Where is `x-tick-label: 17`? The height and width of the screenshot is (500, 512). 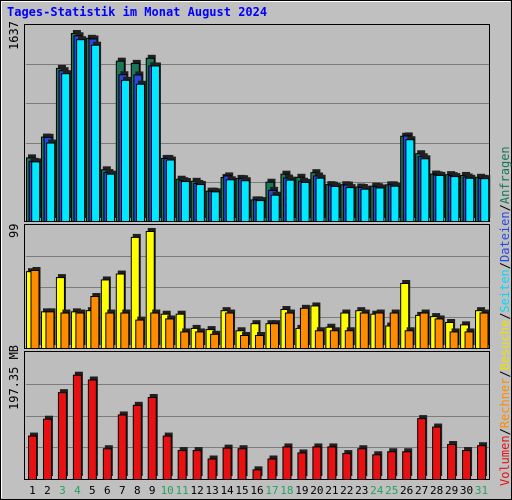
x-tick-label: 17 is located at coordinates (271, 490).